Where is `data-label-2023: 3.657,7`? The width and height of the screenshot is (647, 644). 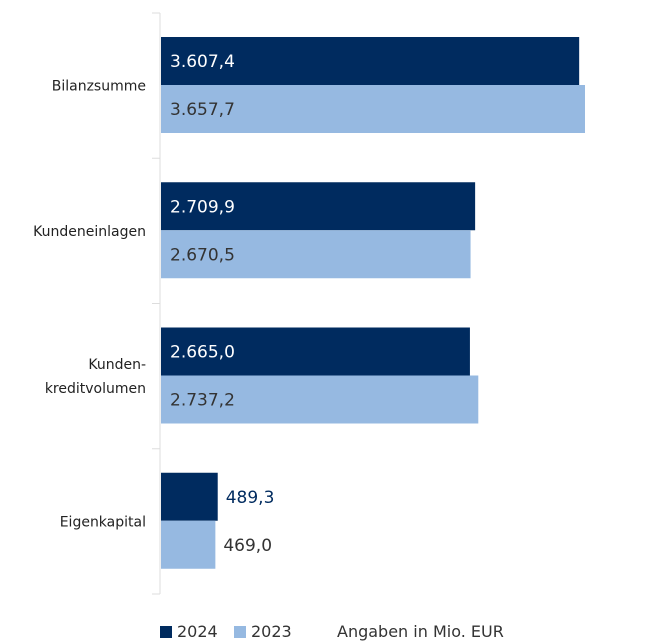 data-label-2023: 3.657,7 is located at coordinates (202, 110).